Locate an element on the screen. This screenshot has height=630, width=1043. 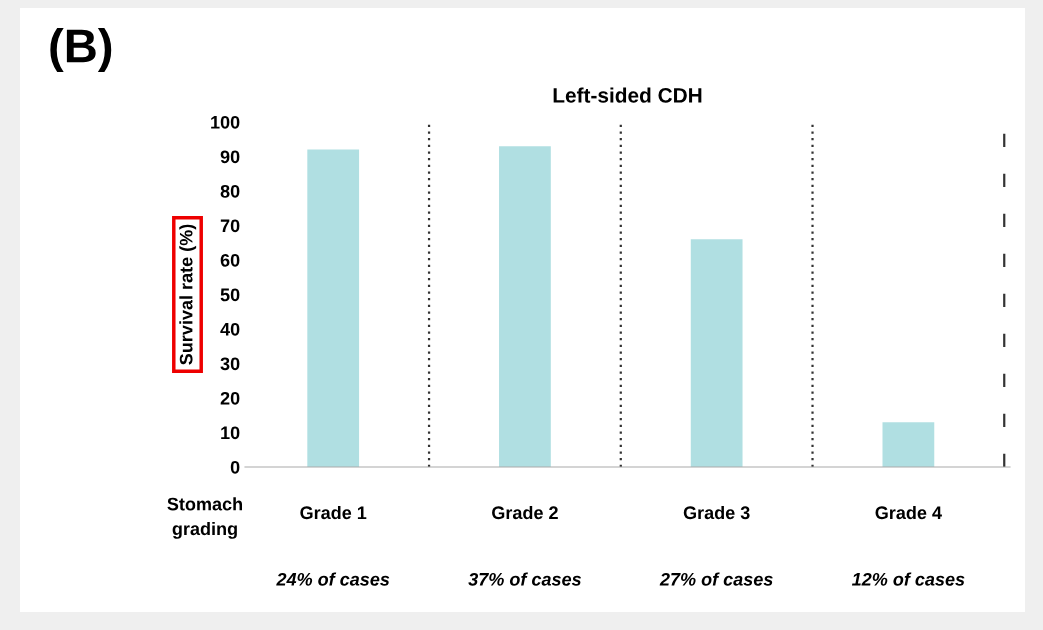
y-tick-label: 40 is located at coordinates (230, 329).